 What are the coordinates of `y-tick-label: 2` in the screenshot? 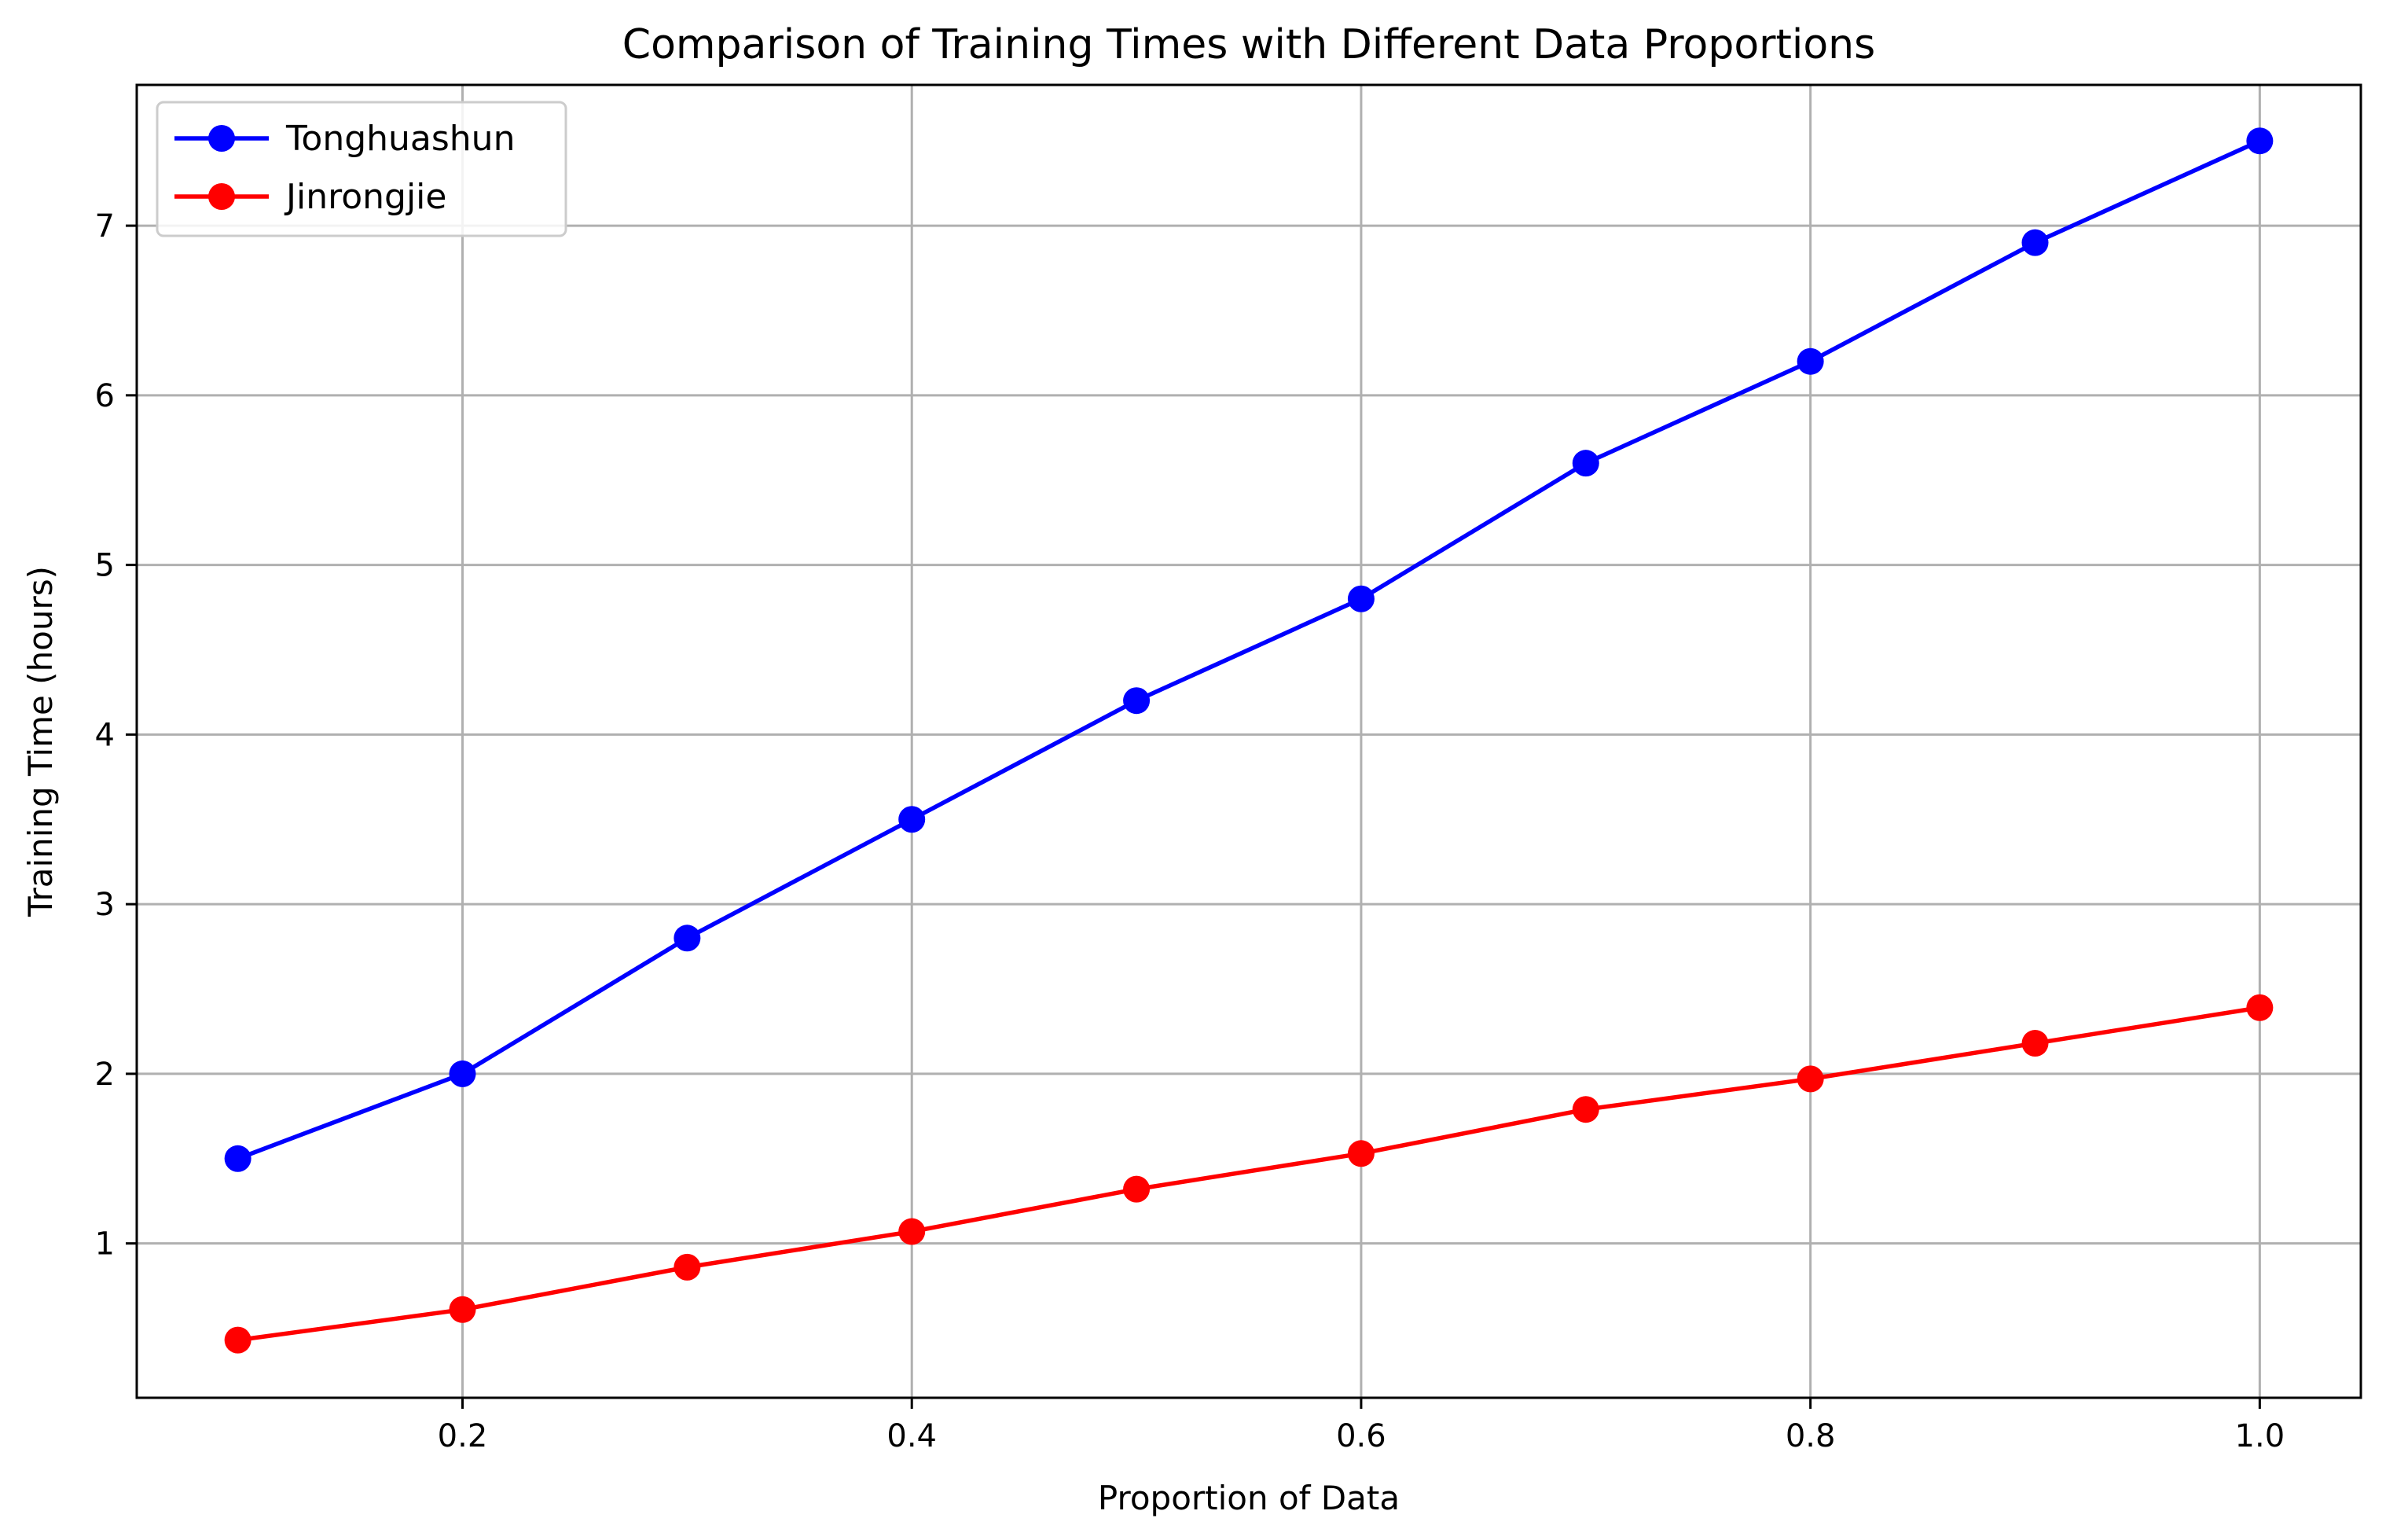 It's located at (105, 1075).